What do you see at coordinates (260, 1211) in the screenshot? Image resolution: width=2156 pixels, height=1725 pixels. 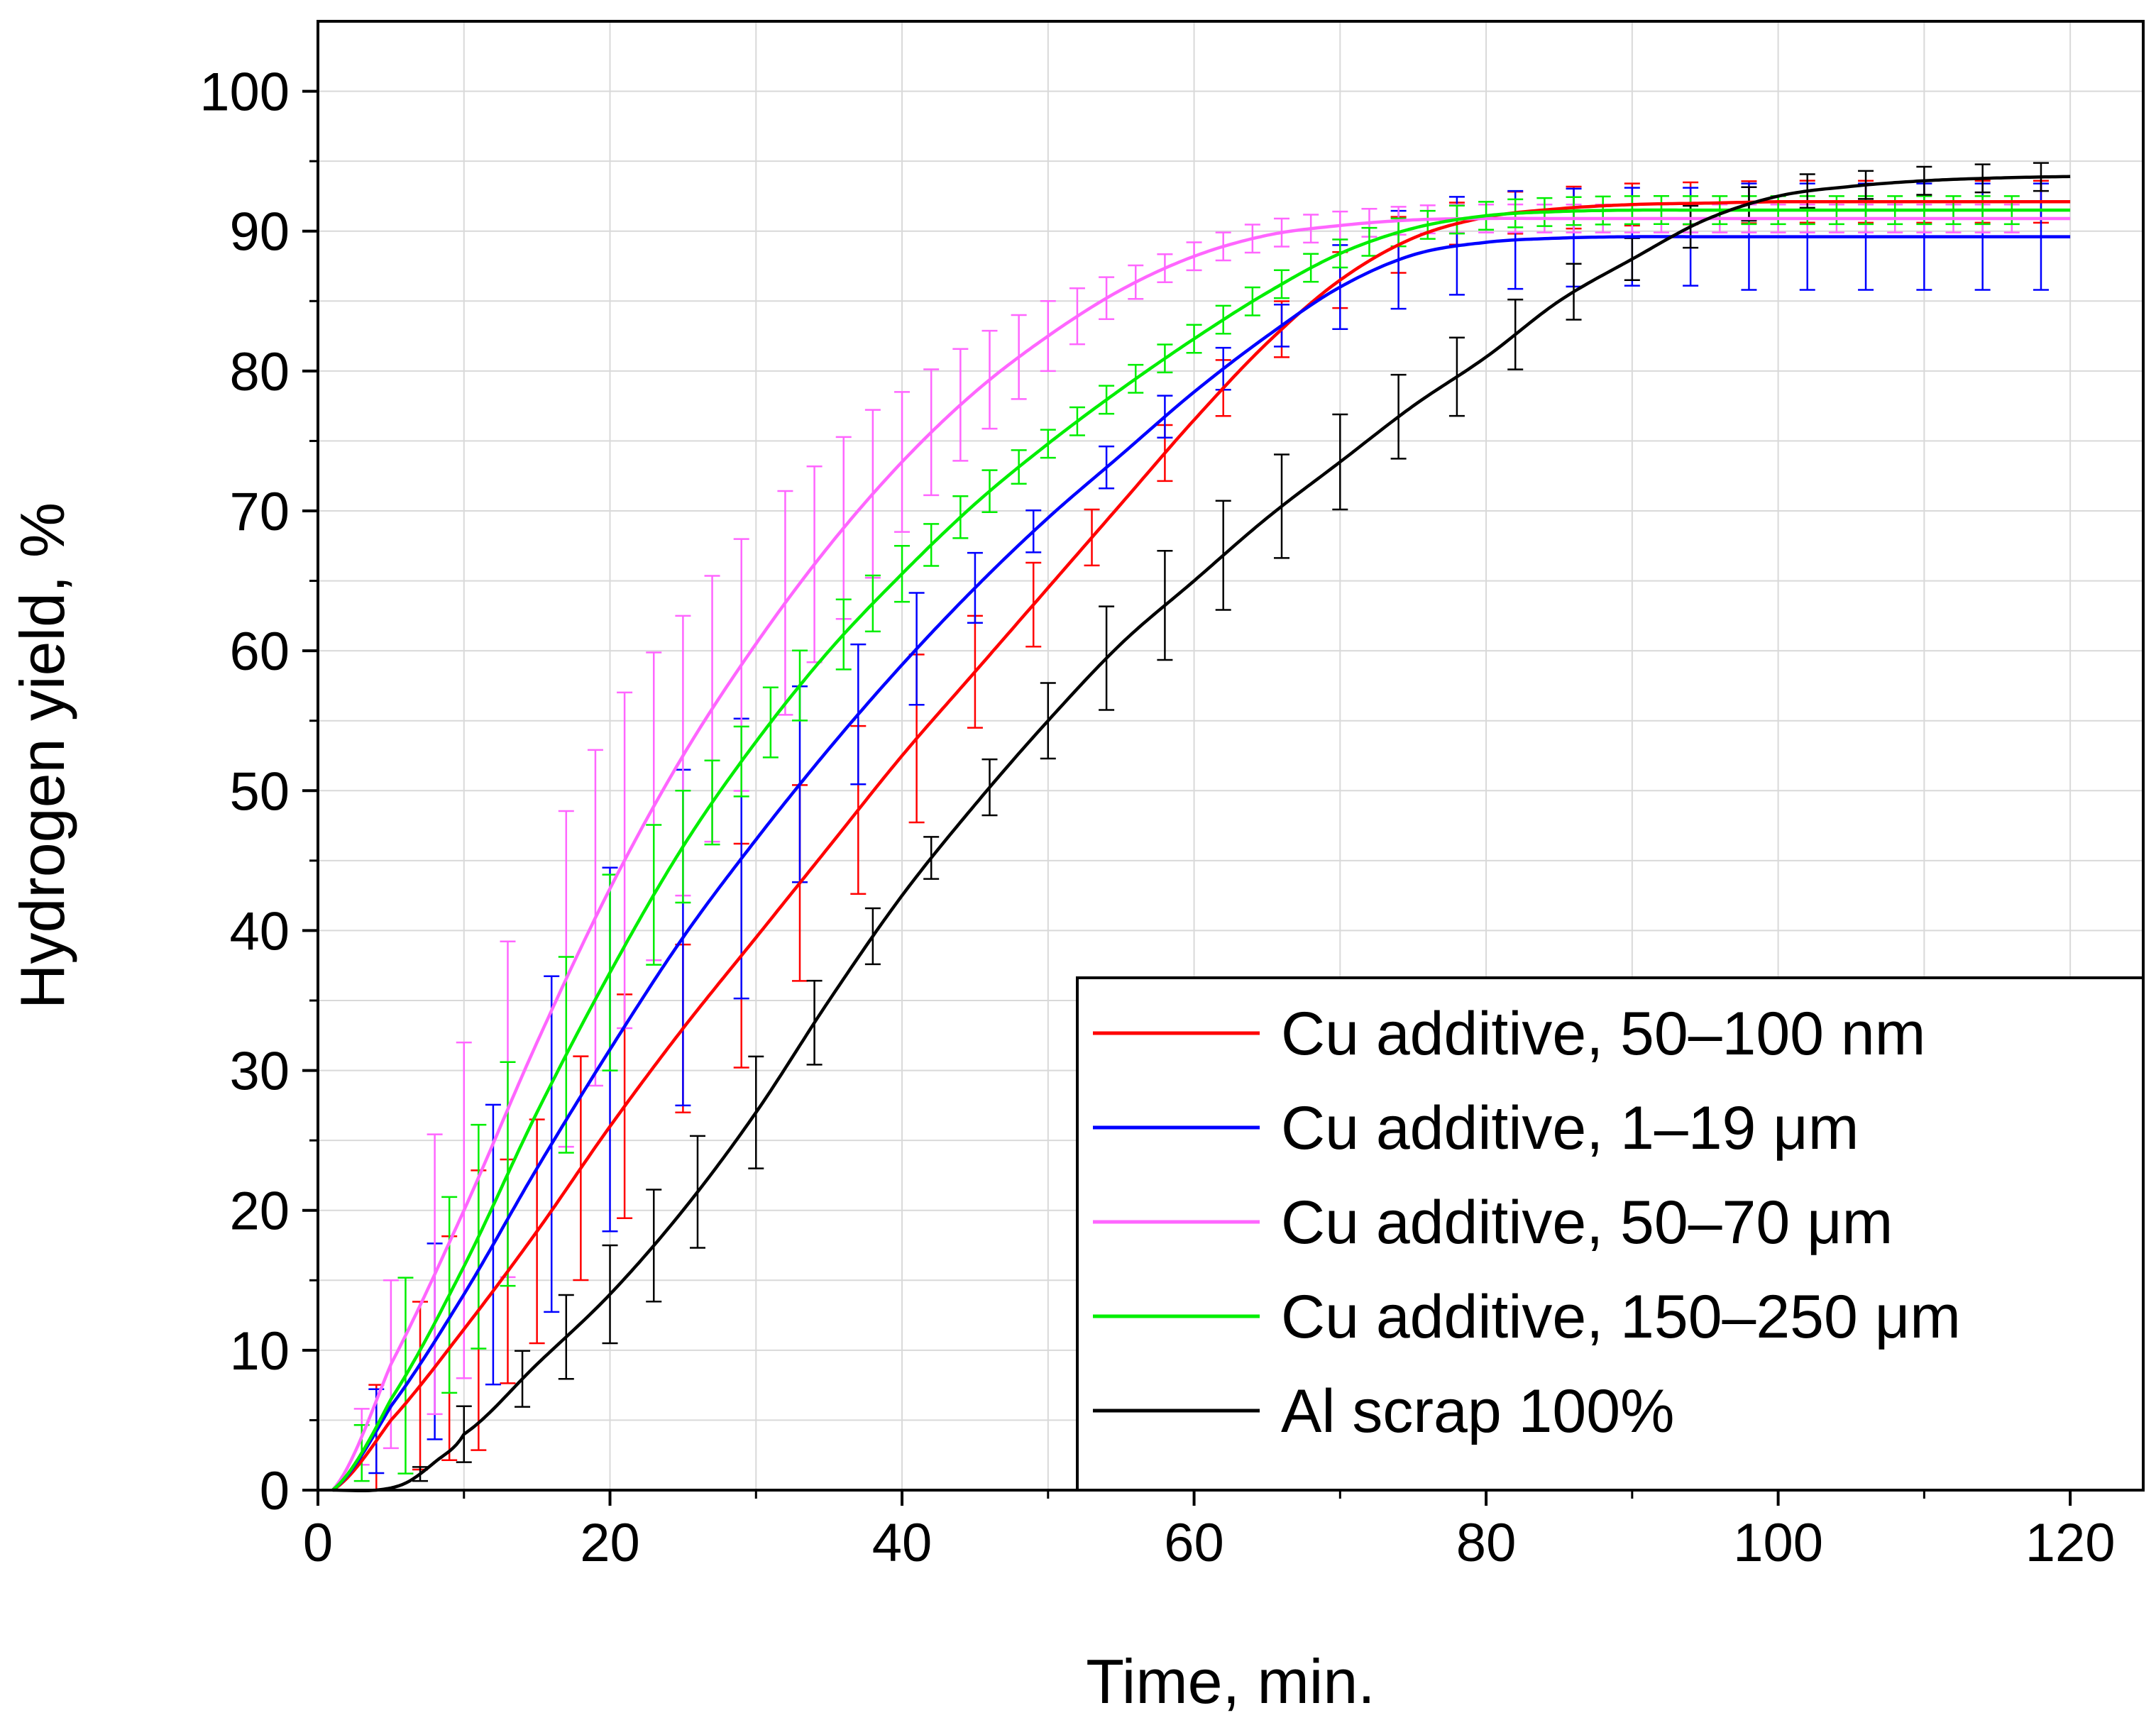 I see `y-tick-label: 20` at bounding box center [260, 1211].